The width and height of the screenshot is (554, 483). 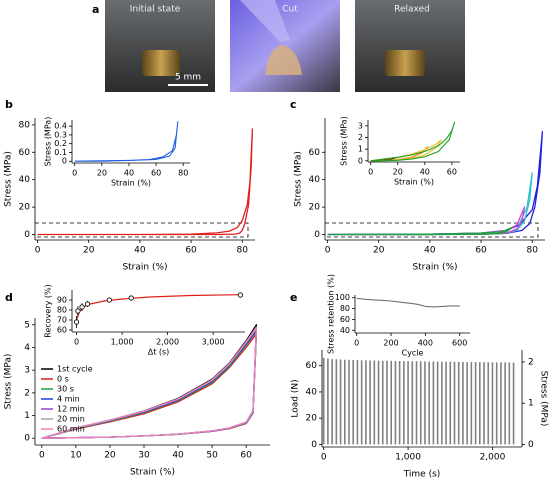 I want to click on photo-label: Relaxed, so click(x=412, y=10).